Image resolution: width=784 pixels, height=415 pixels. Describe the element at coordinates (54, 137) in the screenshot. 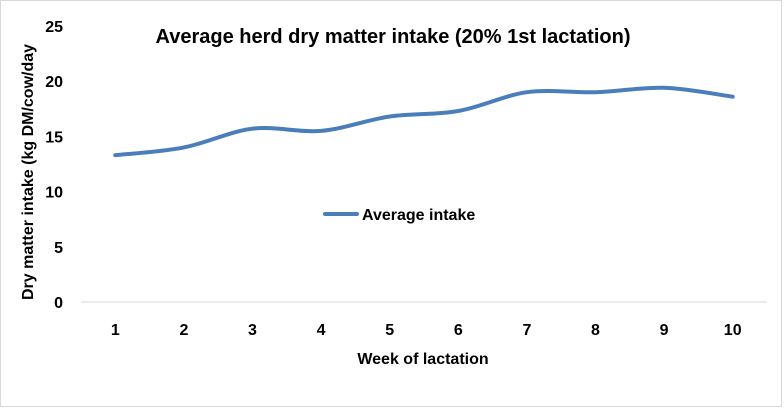

I see `y-tick-label: 15` at that location.